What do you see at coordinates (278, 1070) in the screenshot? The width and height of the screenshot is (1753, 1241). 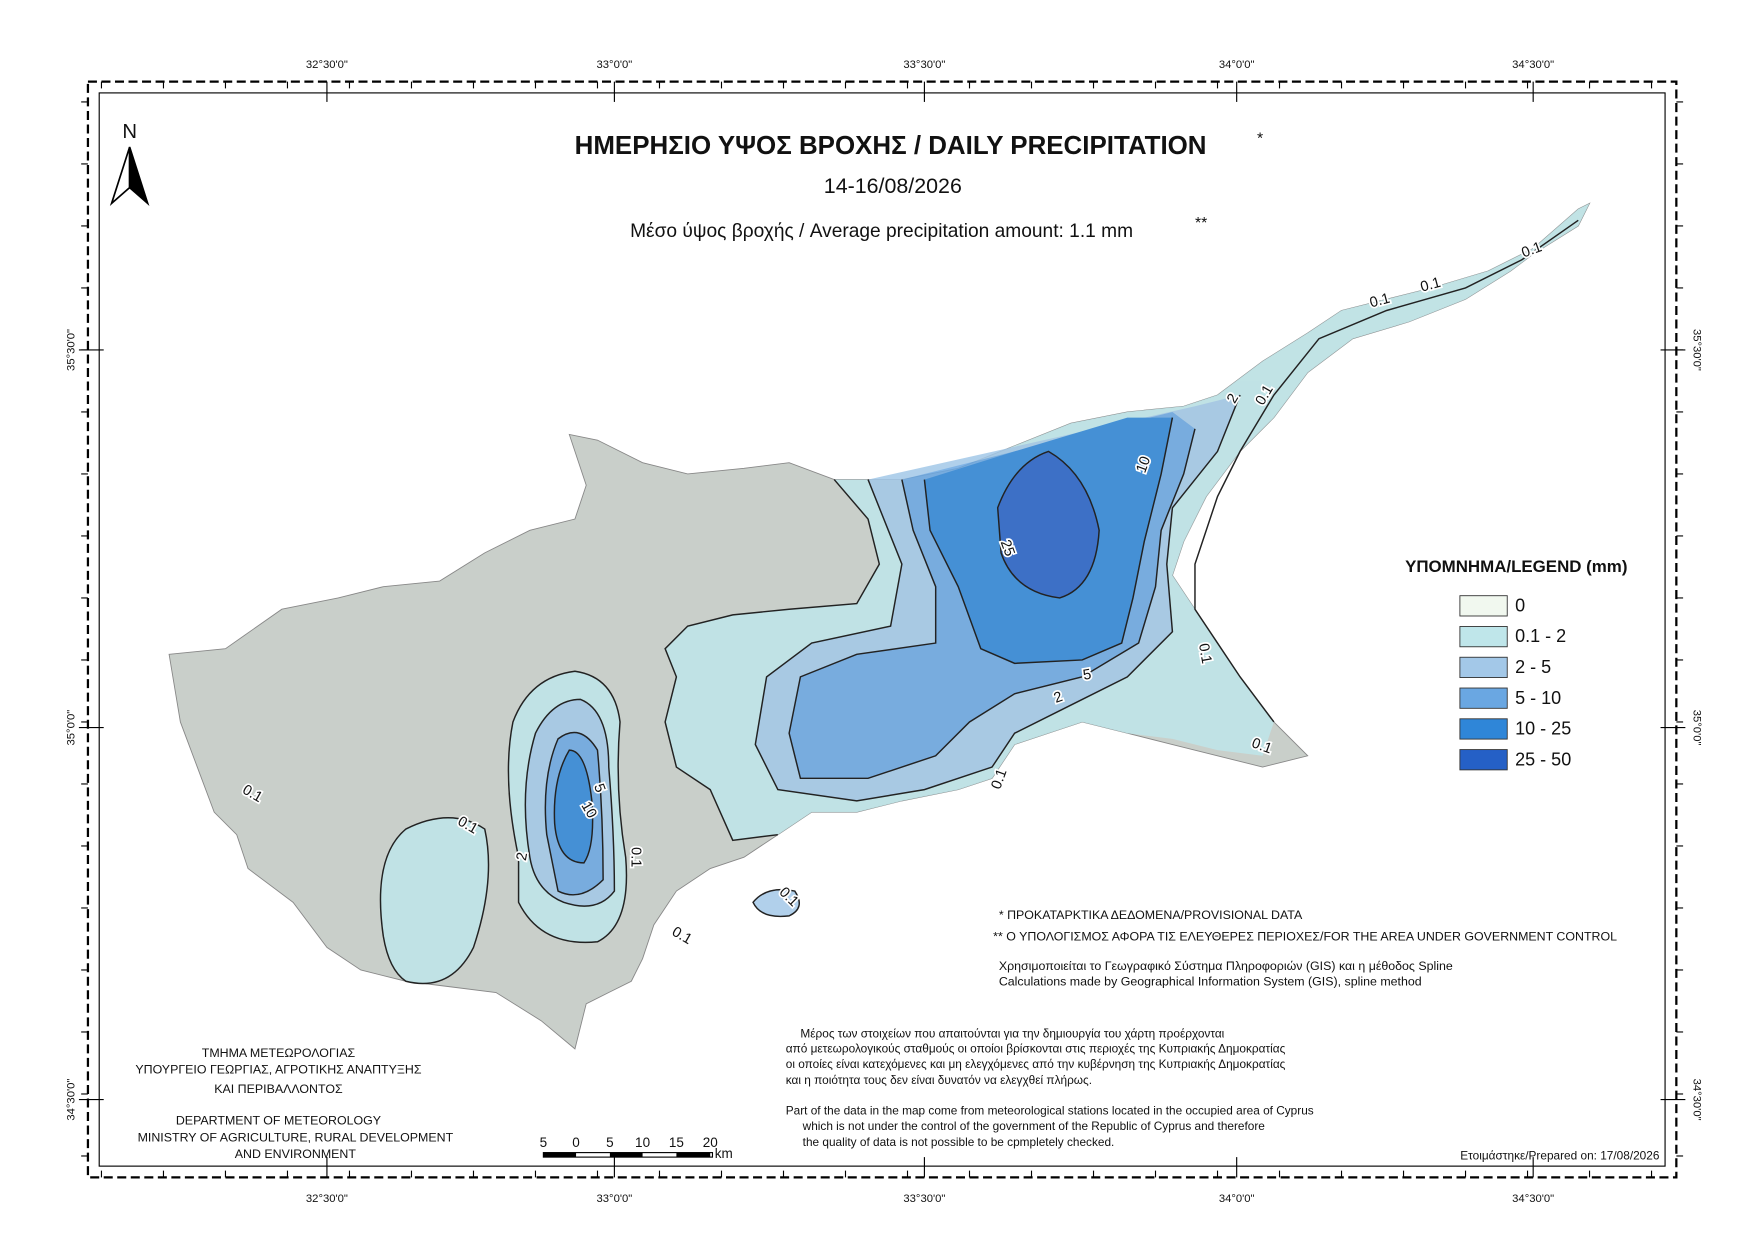 I see `credit-line: ΥΠΟΥΡΓΕΙΟ ΓΕΩΡΓΙΑΣ, ΑΓΡΟΤΙΚΗΣ ΑΝΑΠΤΥΞΗΣ` at bounding box center [278, 1070].